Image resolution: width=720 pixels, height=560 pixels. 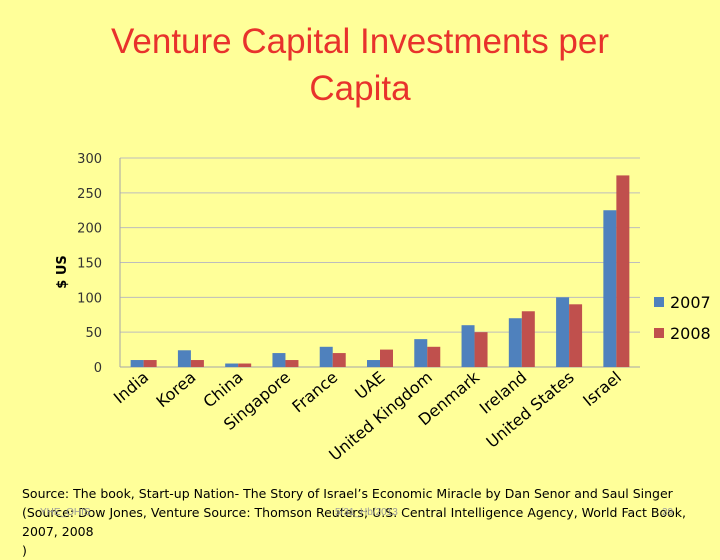 What do you see at coordinates (65, 512) in the screenshot?
I see `footer-left: YHE_OHIS` at bounding box center [65, 512].